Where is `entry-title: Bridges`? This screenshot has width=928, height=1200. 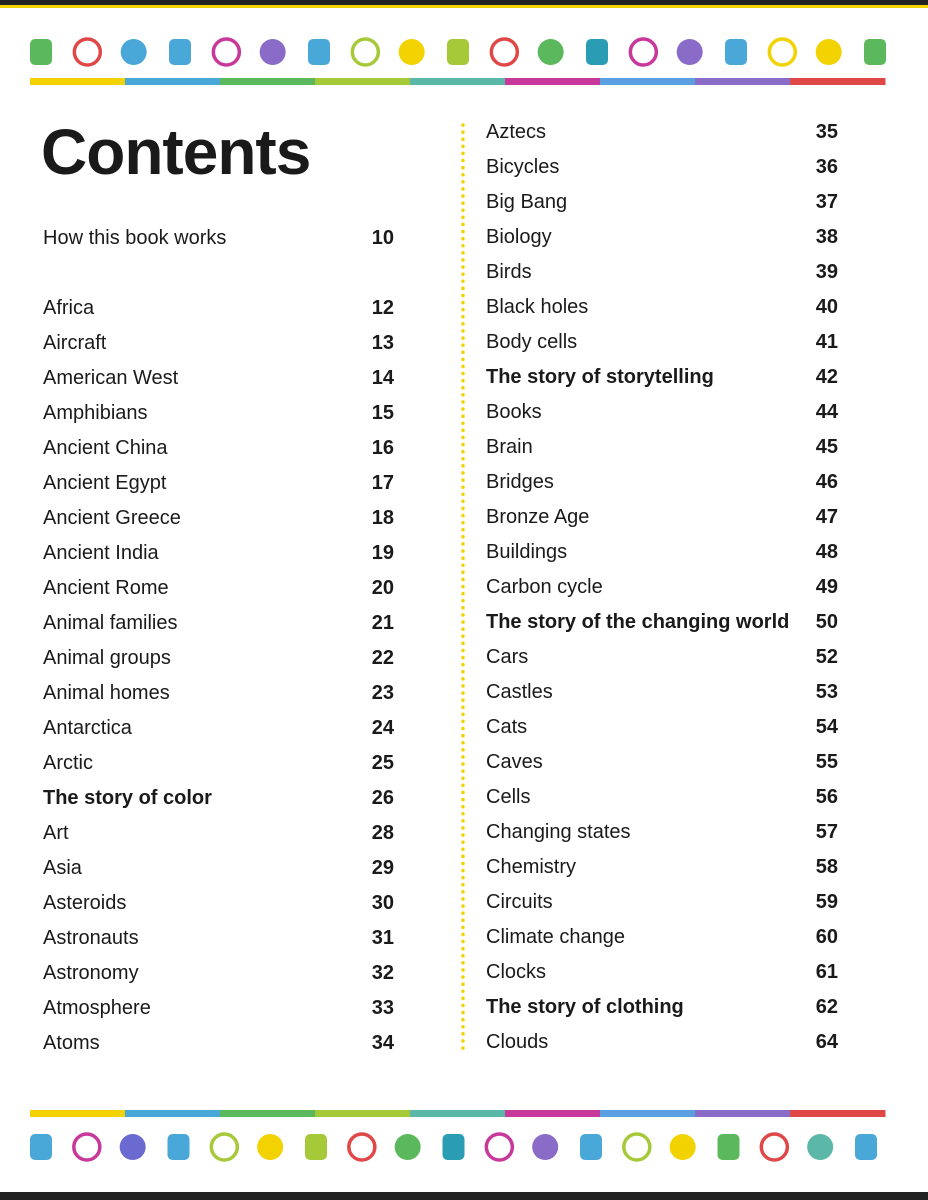
entry-title: Bridges is located at coordinates (520, 482).